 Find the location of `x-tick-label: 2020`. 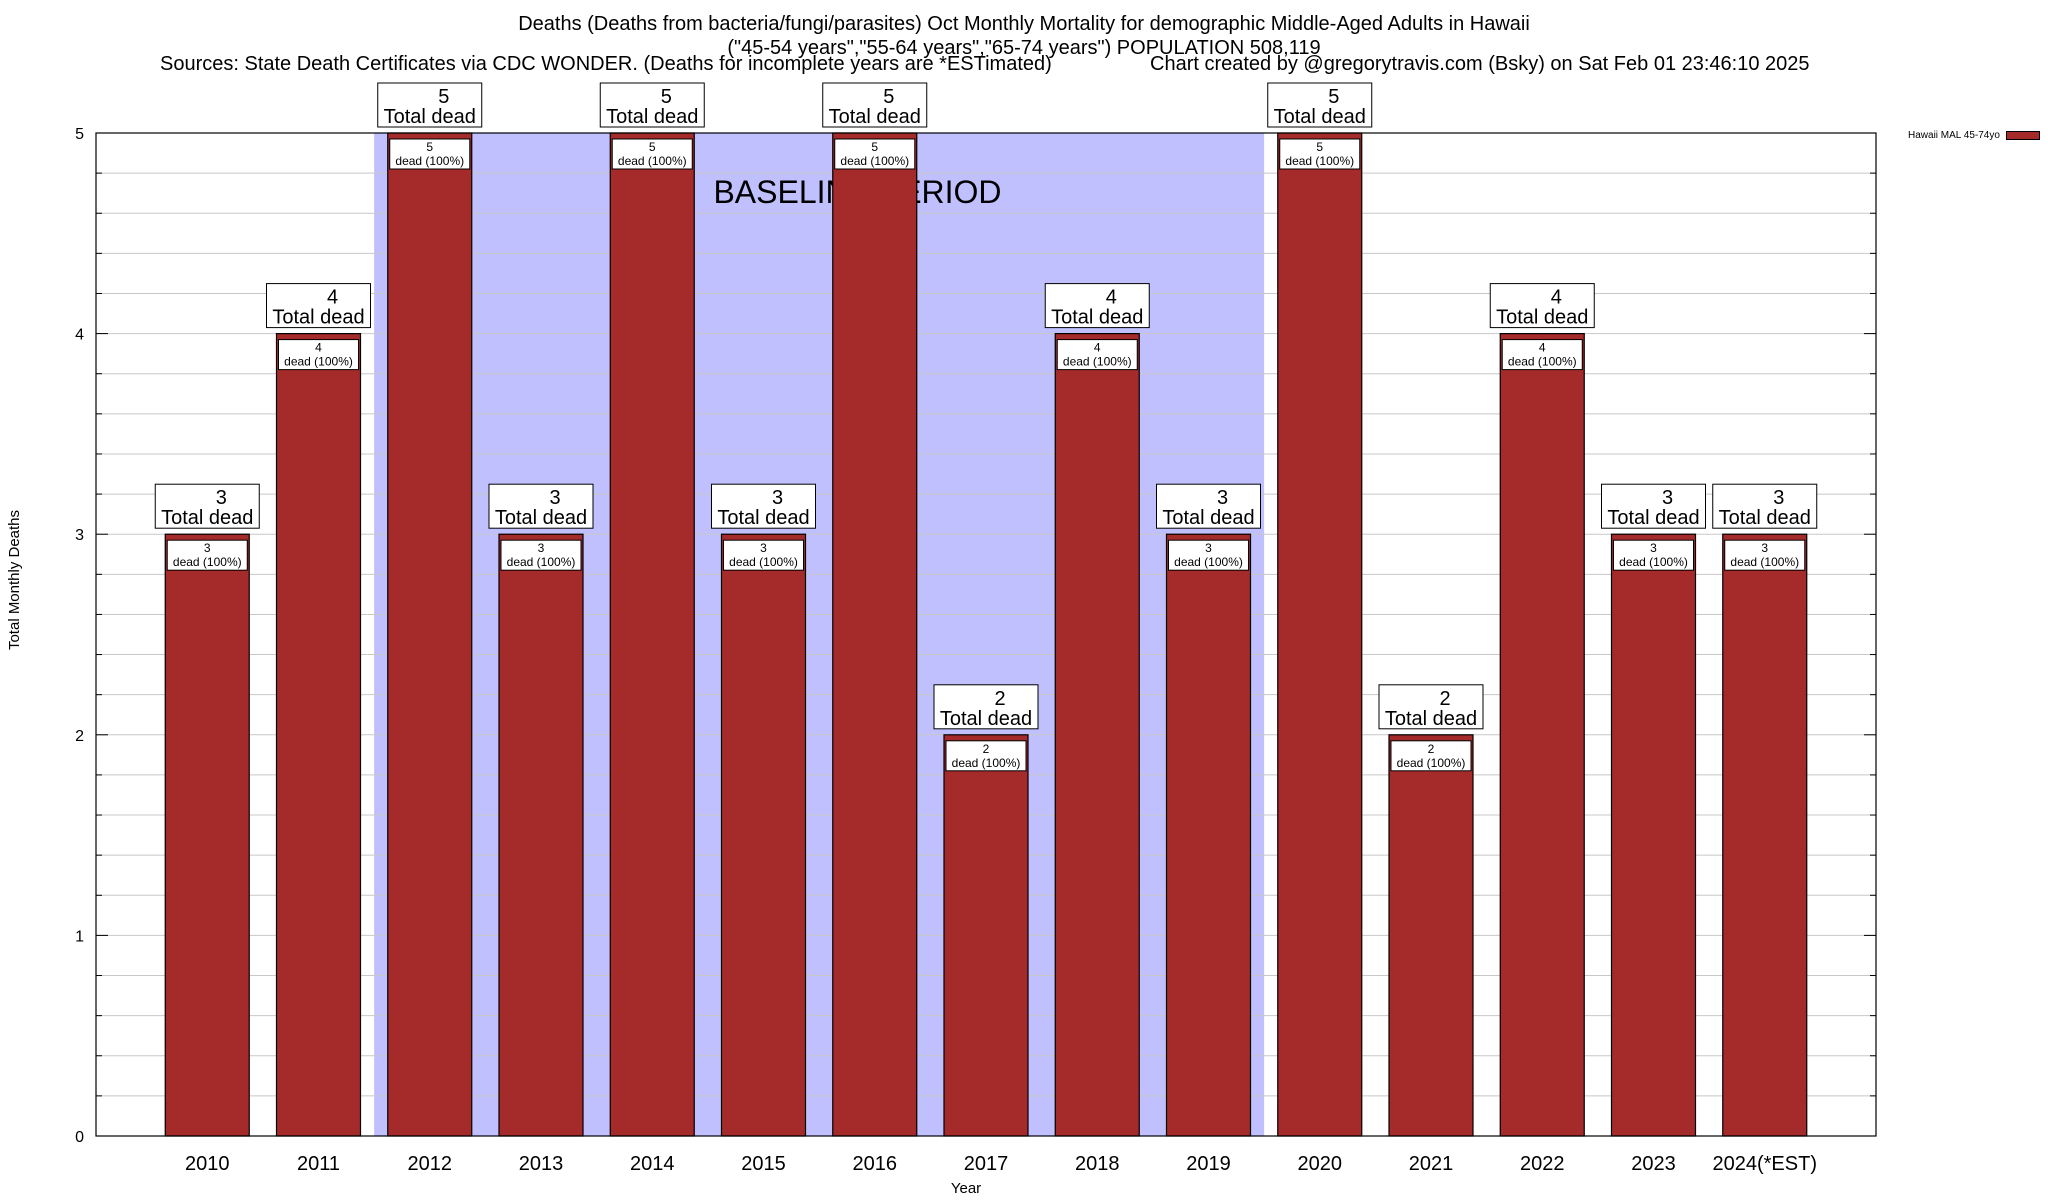

x-tick-label: 2020 is located at coordinates (1320, 1164).